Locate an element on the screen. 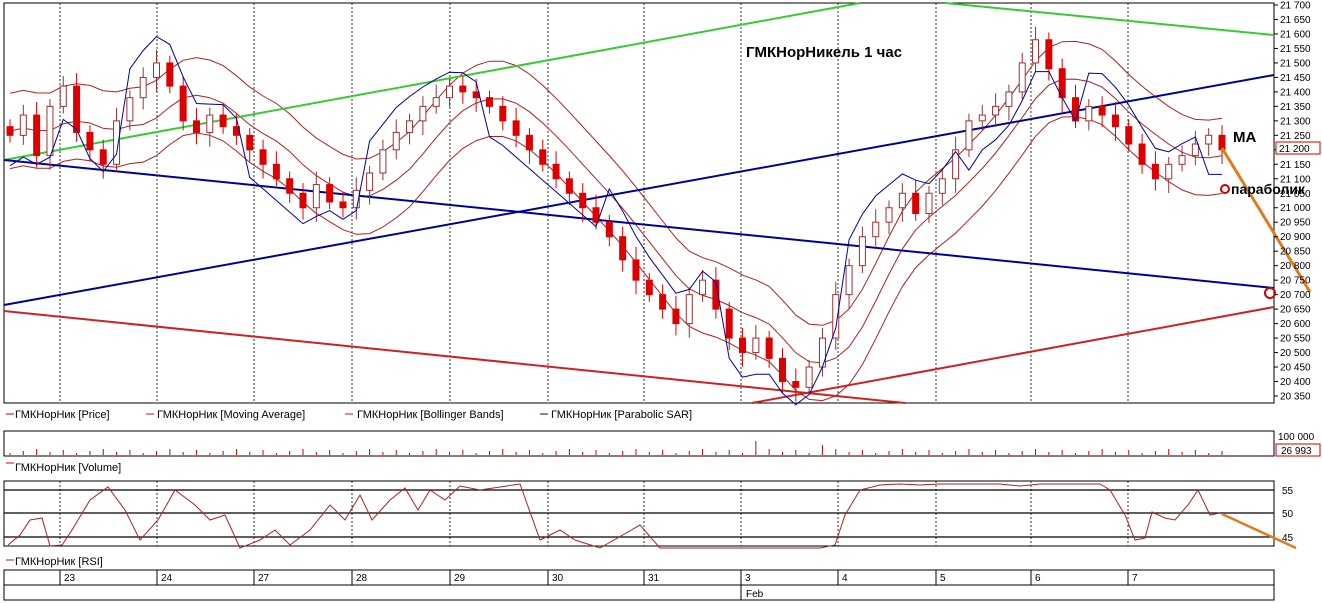 This screenshot has height=603, width=1322. last-price-tag is located at coordinates (1298, 148).